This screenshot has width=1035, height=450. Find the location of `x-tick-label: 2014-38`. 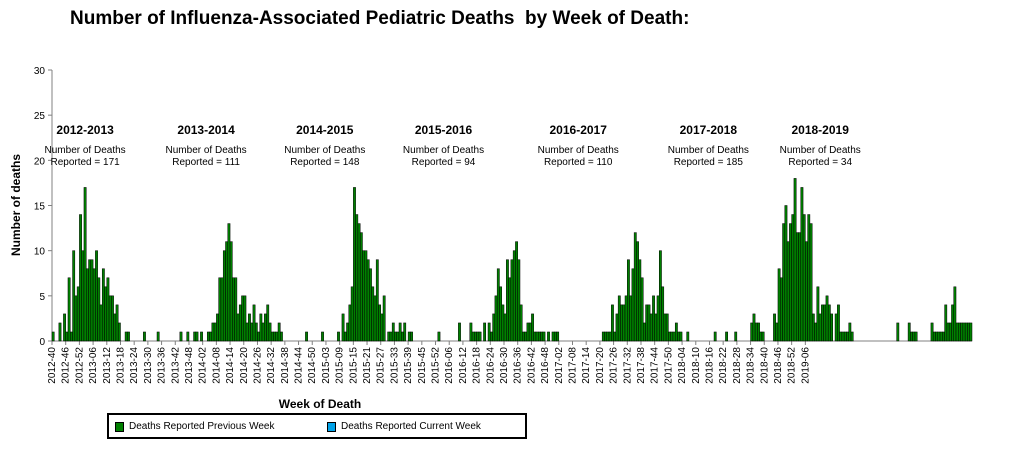

x-tick-label: 2014-38 is located at coordinates (285, 365).